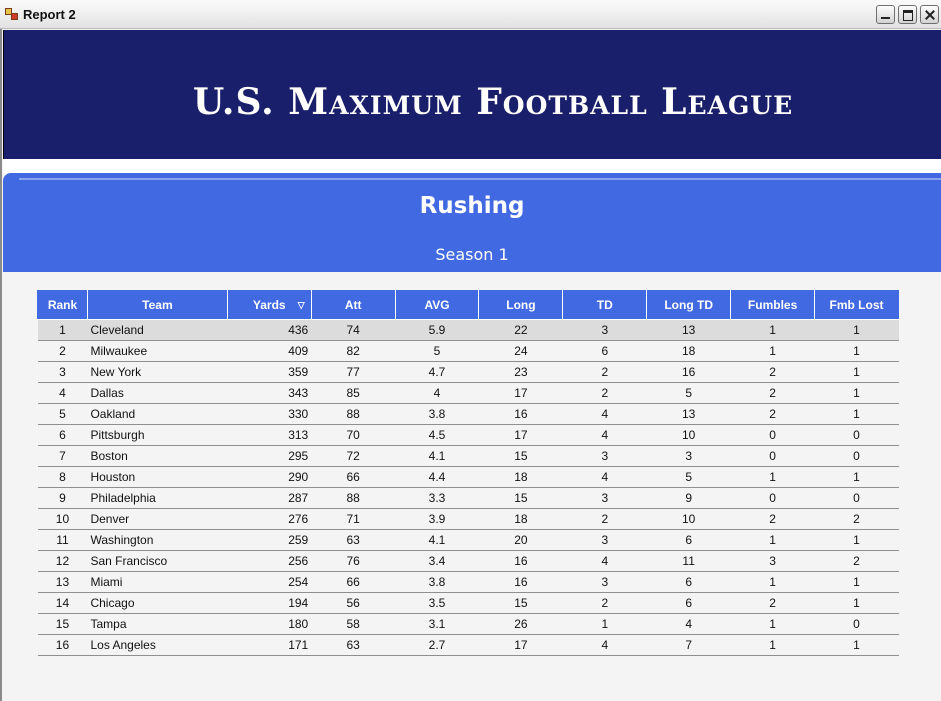  I want to click on cell-fmb-lost: 2, so click(856, 561).